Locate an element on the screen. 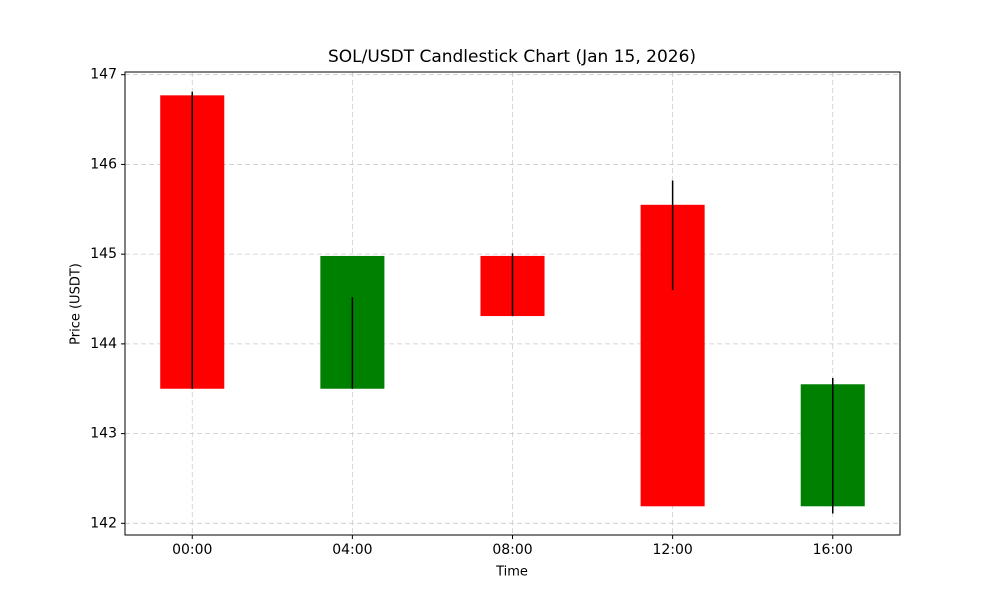 The image size is (1000, 600). y-axis-label: Price (USDT) is located at coordinates (76, 304).